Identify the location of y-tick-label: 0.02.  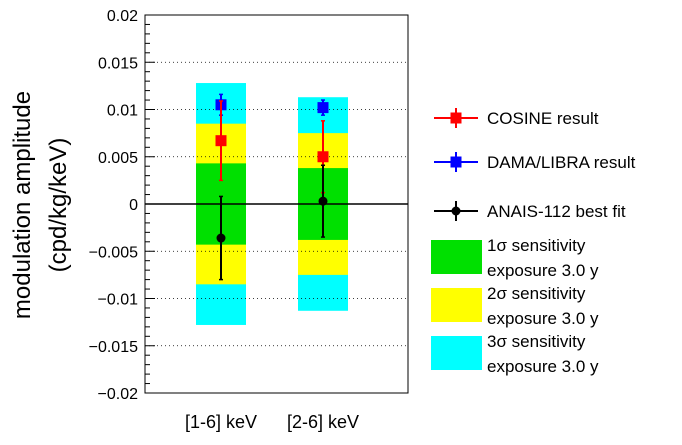
(122, 16).